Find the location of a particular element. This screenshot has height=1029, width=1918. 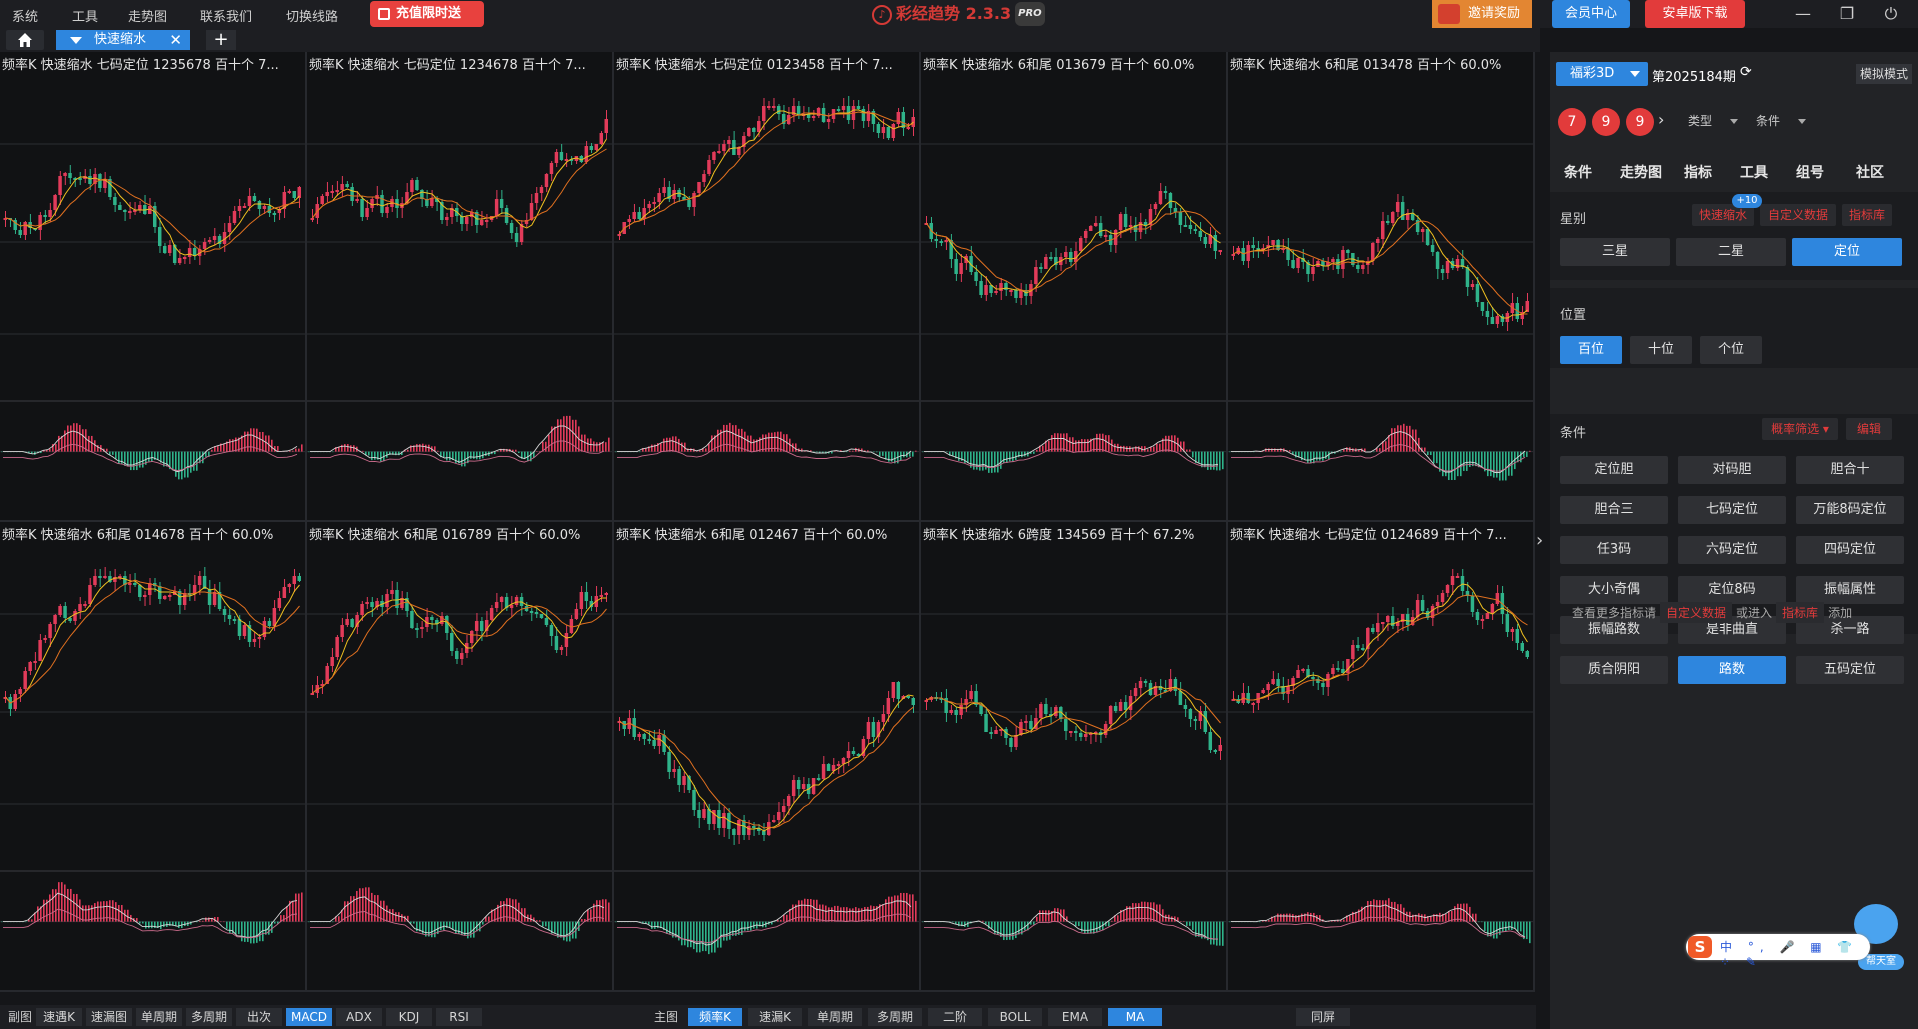

type-select: 类型 is located at coordinates (1713, 121).